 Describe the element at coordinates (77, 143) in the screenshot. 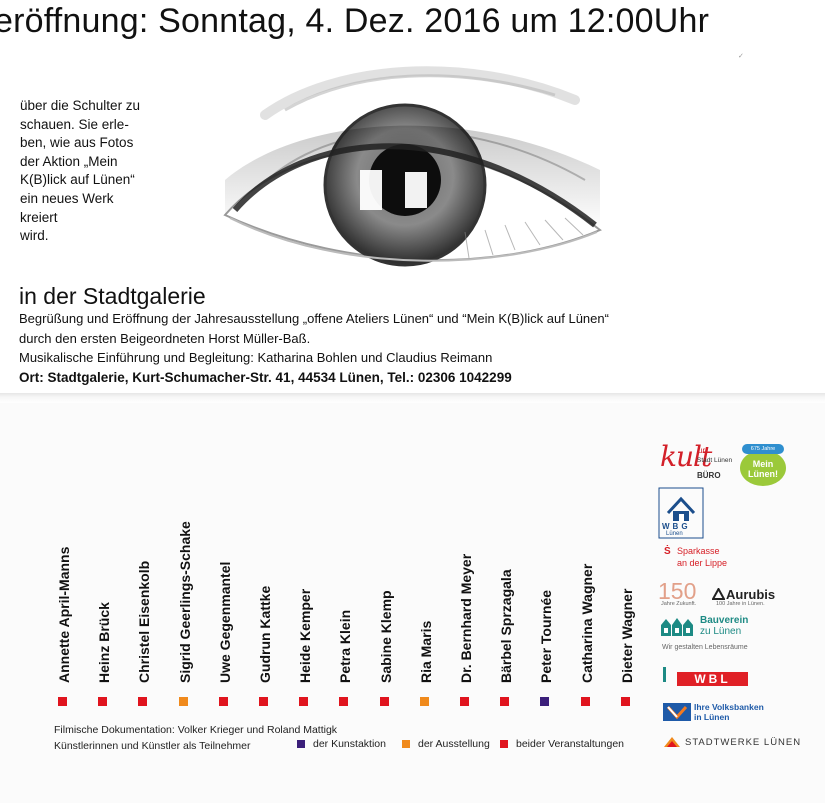

I see `intro-line: ben, wie aus Fotos` at that location.